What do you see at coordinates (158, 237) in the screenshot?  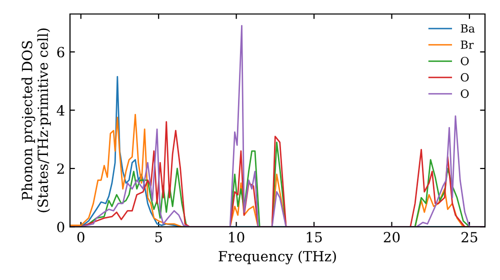 I see `x-tick-label: 5` at bounding box center [158, 237].